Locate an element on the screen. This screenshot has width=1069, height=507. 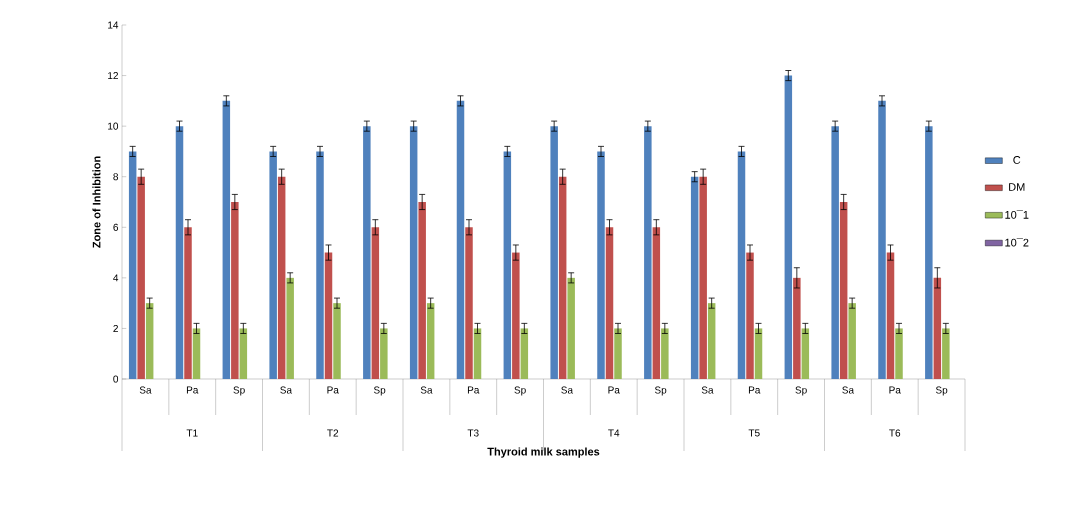
legend-label: 10¯2 is located at coordinates (1017, 242).